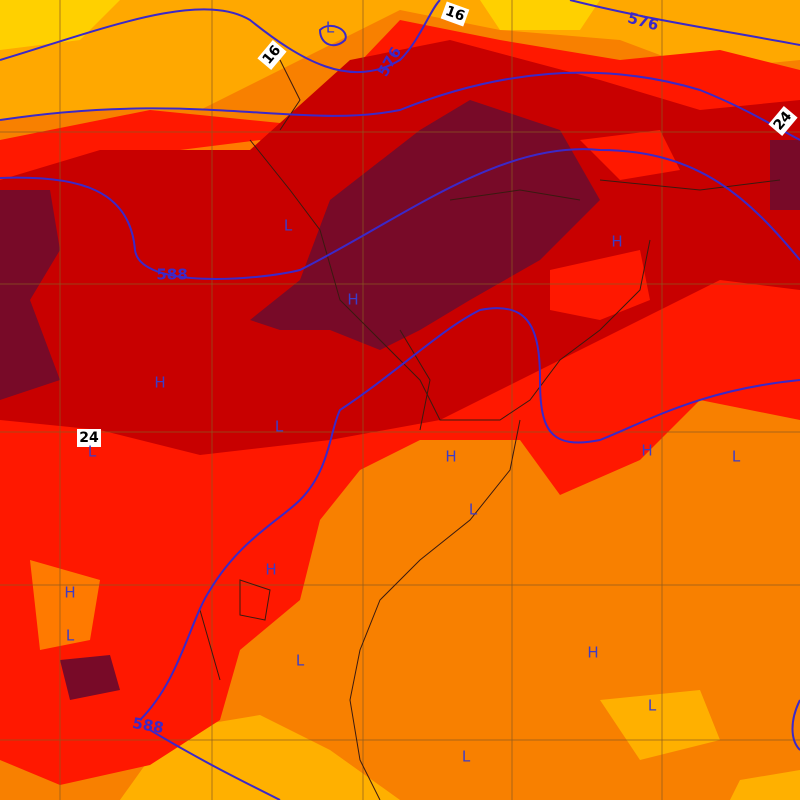 Image resolution: width=800 pixels, height=800 pixels. I want to click on thickness-label: 16, so click(455, 14).